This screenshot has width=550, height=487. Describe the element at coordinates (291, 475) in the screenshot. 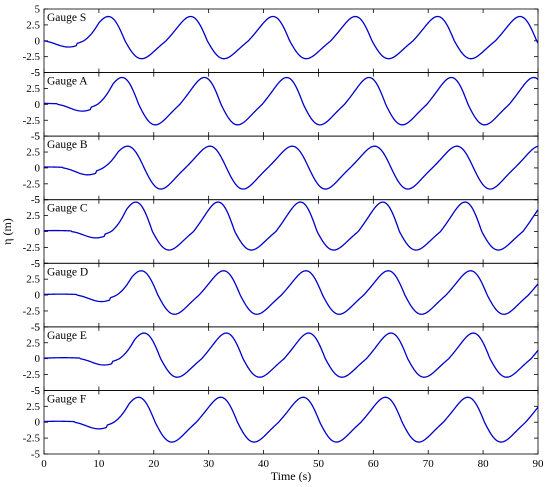

I see `x-axis-title: Time (s)` at that location.